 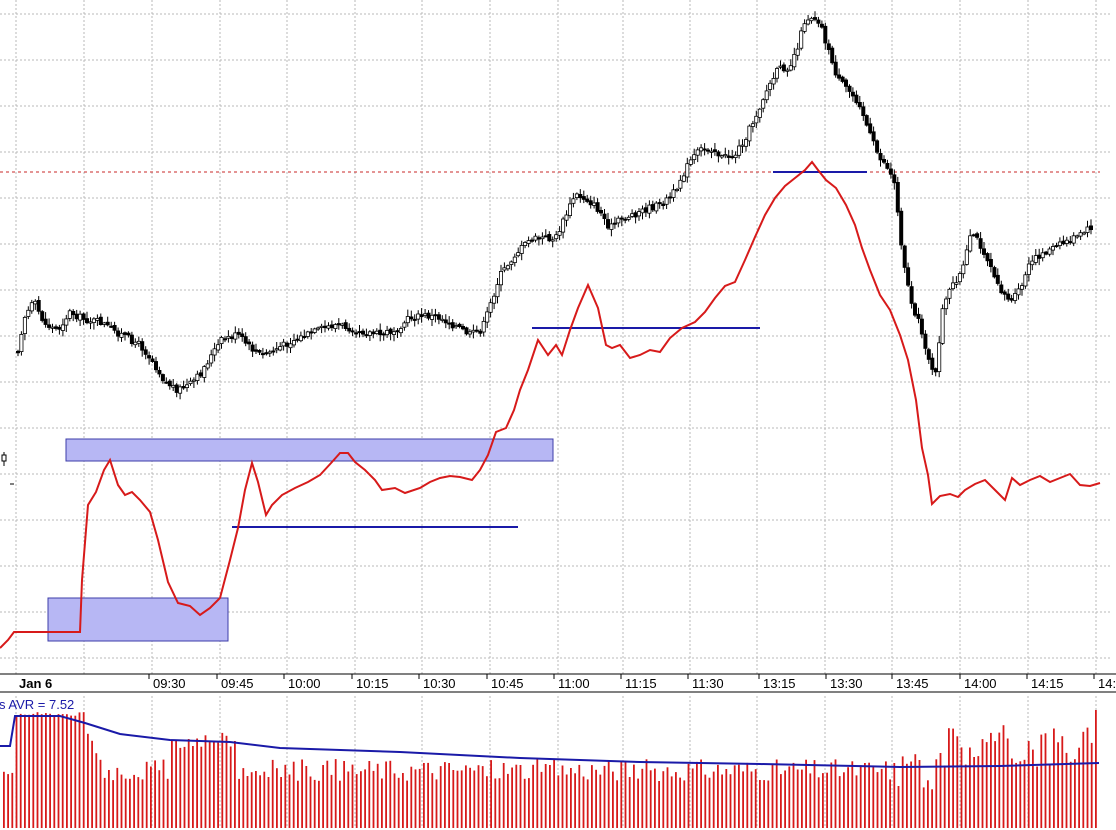 I want to click on time-tick-label: 14:15, so click(x=1047, y=683).